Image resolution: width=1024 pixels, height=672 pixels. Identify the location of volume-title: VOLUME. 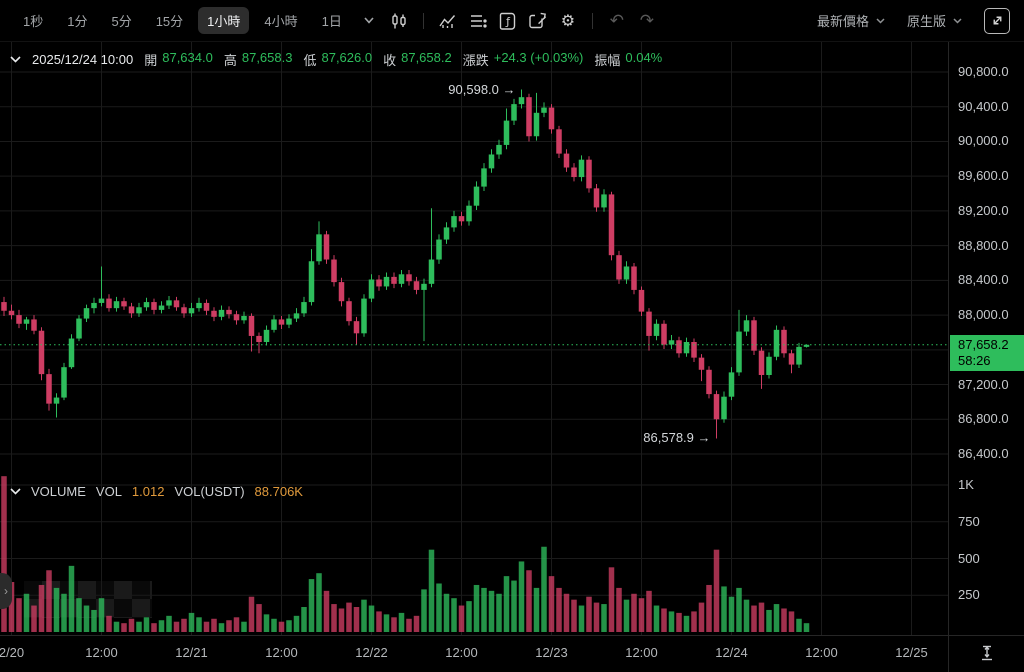
(58, 491).